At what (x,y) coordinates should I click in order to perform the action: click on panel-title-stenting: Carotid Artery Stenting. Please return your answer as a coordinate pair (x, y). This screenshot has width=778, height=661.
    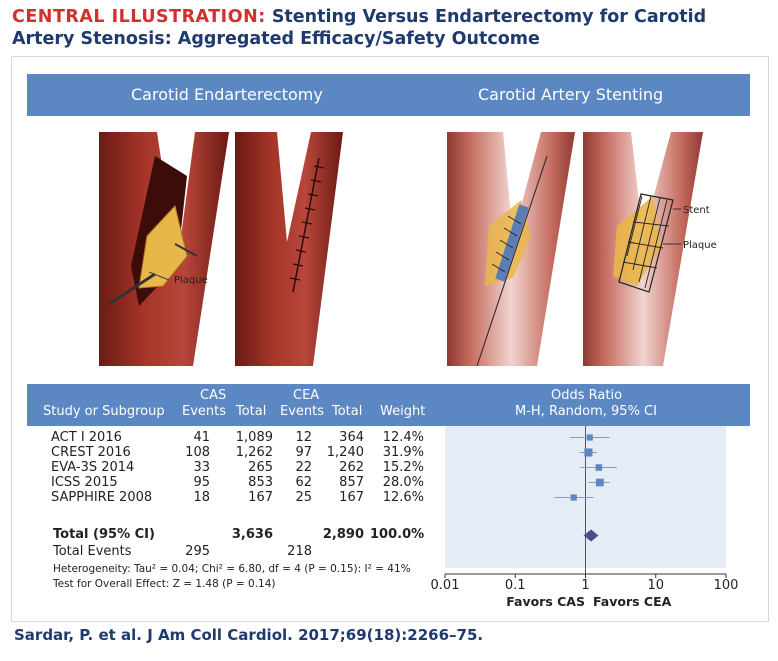
    Looking at the image, I should click on (571, 94).